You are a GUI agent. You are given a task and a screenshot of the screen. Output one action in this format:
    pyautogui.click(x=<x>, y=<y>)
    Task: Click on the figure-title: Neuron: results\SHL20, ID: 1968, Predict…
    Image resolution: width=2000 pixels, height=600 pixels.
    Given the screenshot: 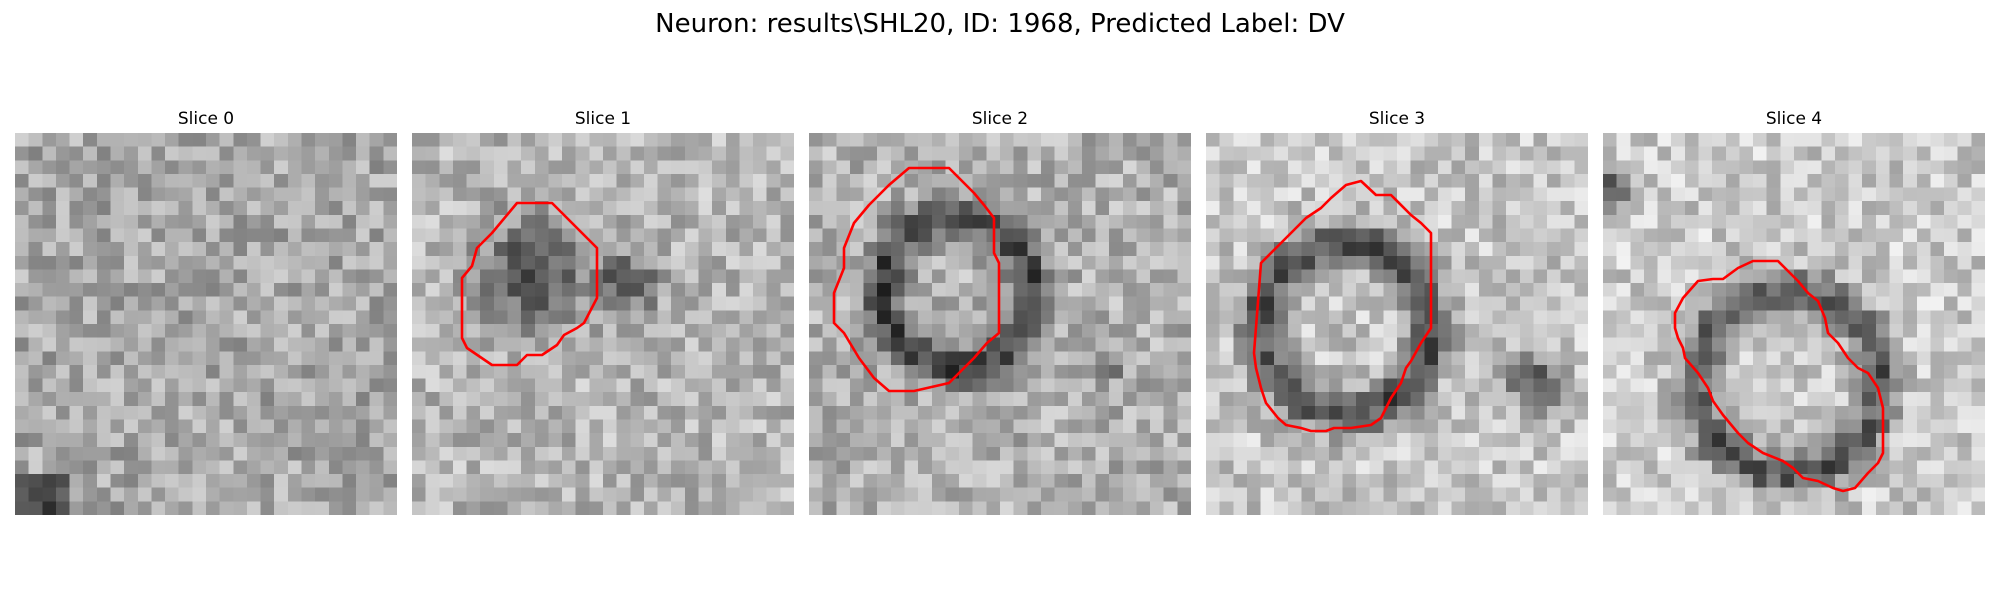 What is the action you would take?
    pyautogui.click(x=1000, y=24)
    